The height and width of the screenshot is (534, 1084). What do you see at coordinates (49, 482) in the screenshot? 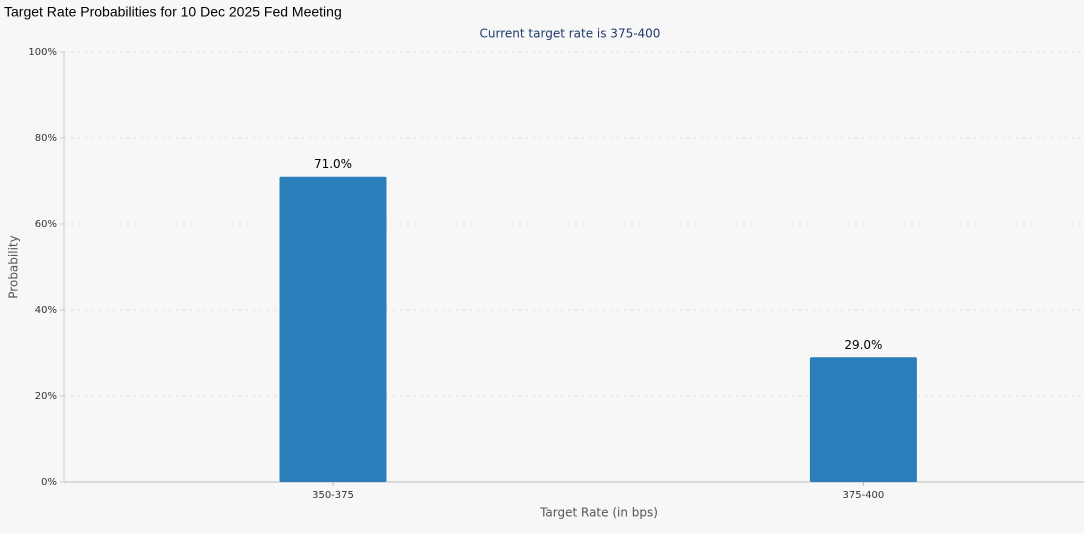
I see `y-tick-label: 0%` at bounding box center [49, 482].